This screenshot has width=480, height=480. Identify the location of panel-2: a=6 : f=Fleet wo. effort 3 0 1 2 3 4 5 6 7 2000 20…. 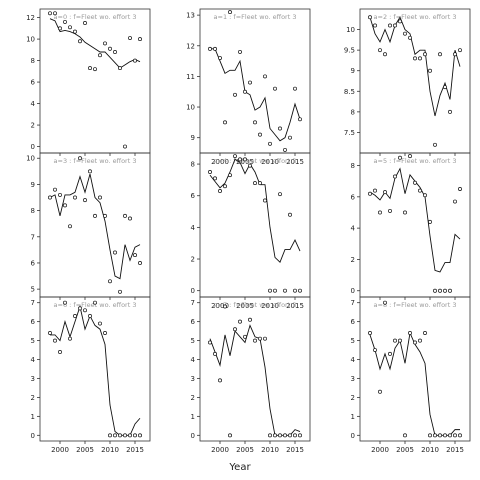
(91, 375).